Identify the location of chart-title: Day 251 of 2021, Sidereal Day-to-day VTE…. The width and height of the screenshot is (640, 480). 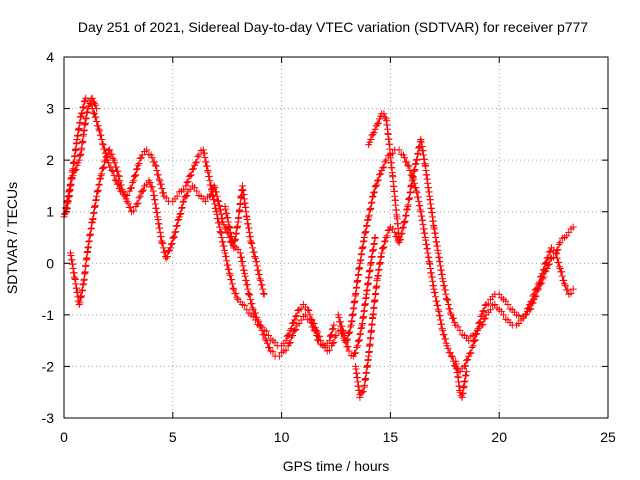
(333, 27).